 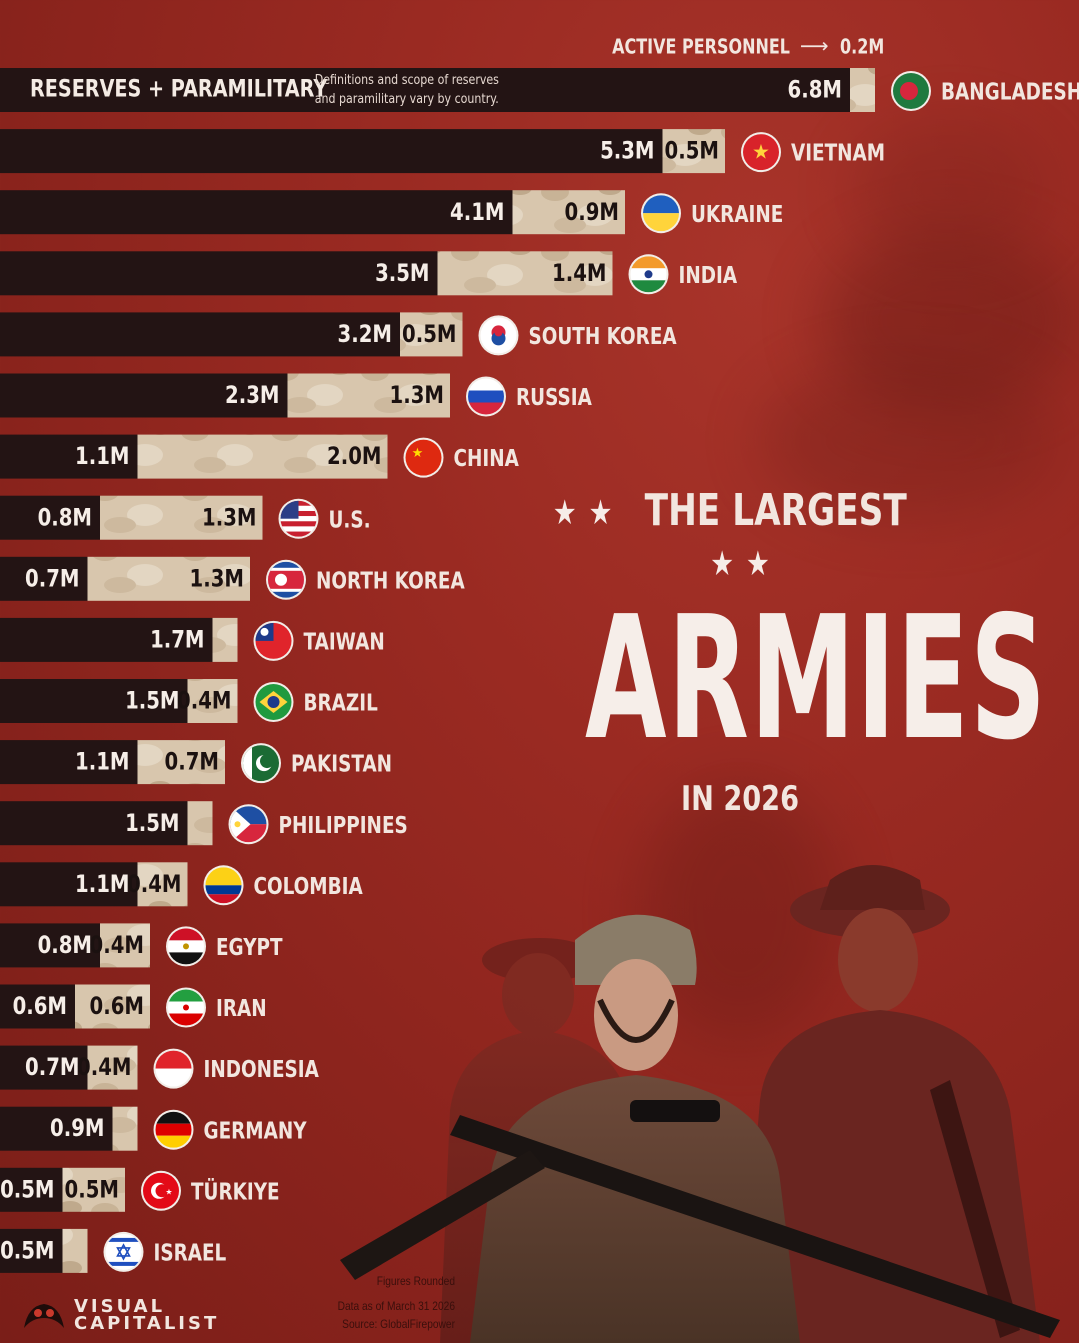 I want to click on reserves-value-label: 0.8M, so click(x=65, y=945).